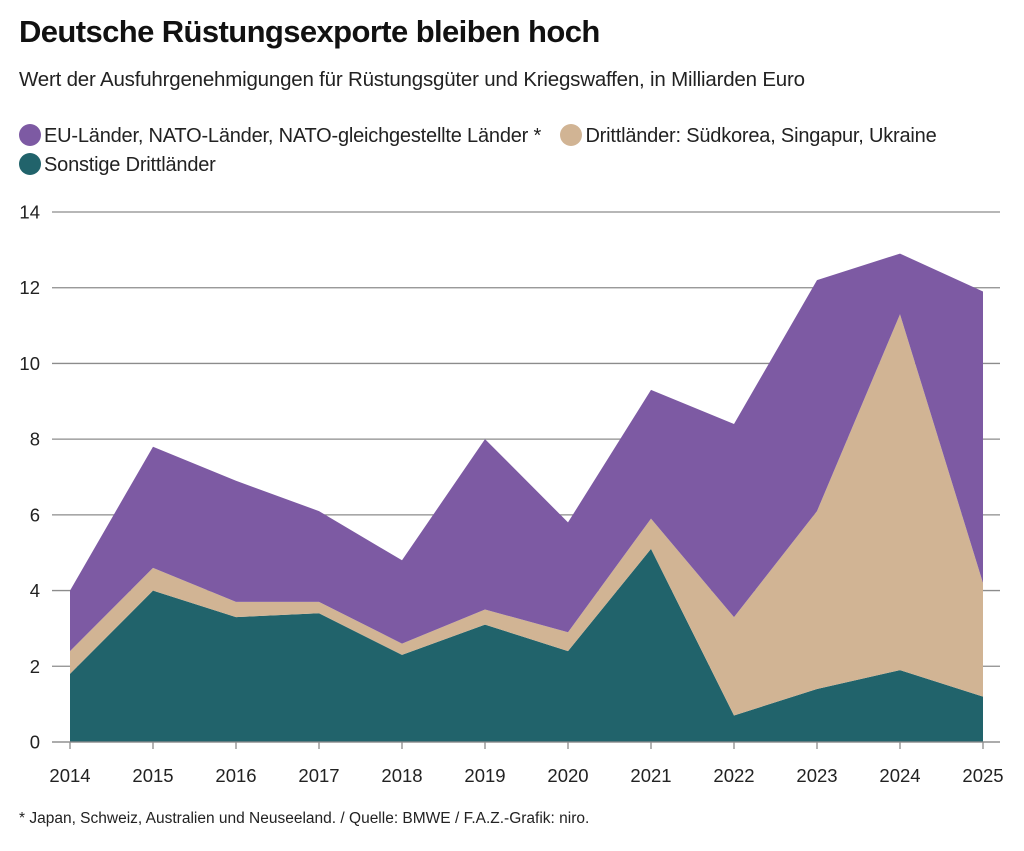 The width and height of the screenshot is (1024, 851). Describe the element at coordinates (401, 775) in the screenshot. I see `x-tick-label: 2018` at that location.